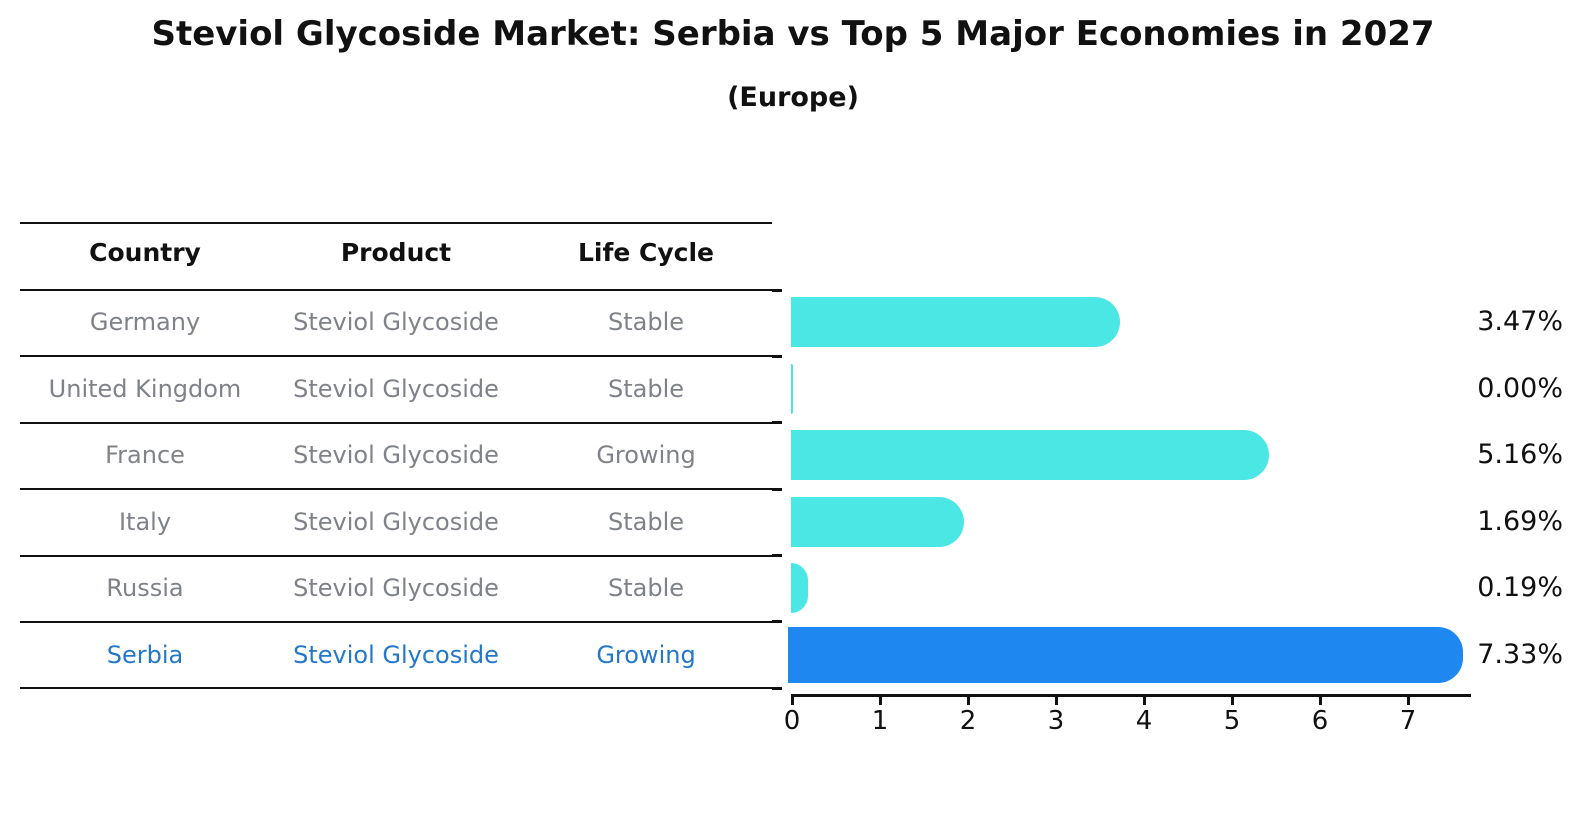  I want to click on x-axis-line, so click(1131, 695).